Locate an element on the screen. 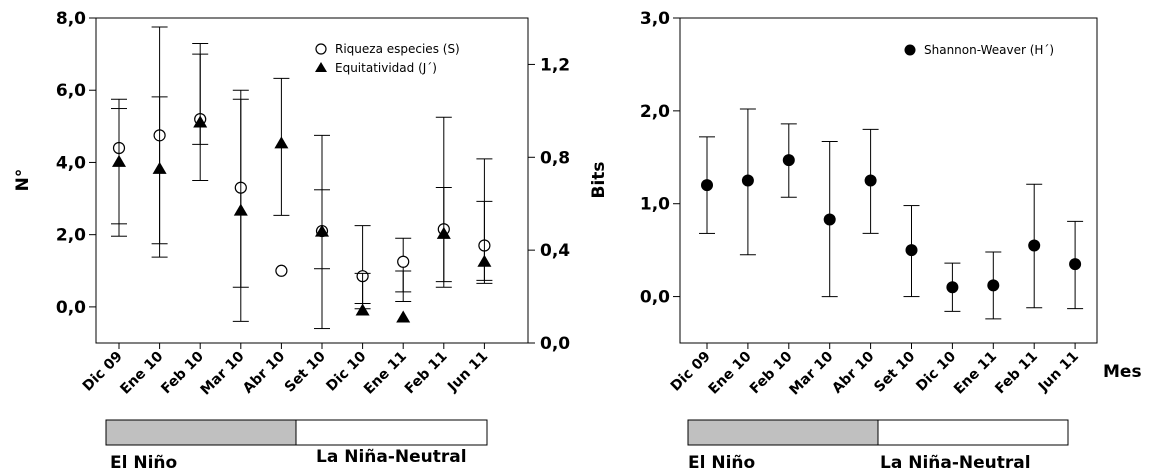 This screenshot has height=472, width=1152. la-nina-label-right: La Niña-Neutral is located at coordinates (955, 462).